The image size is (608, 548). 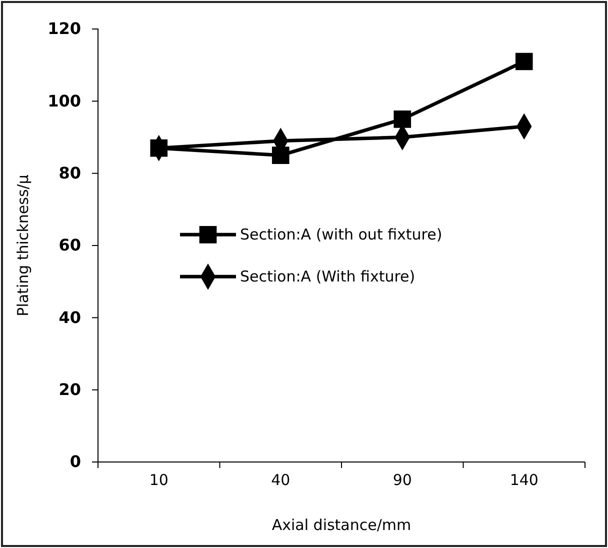 What do you see at coordinates (328, 277) in the screenshot?
I see `legend-label: Section:A (With fixture)` at bounding box center [328, 277].